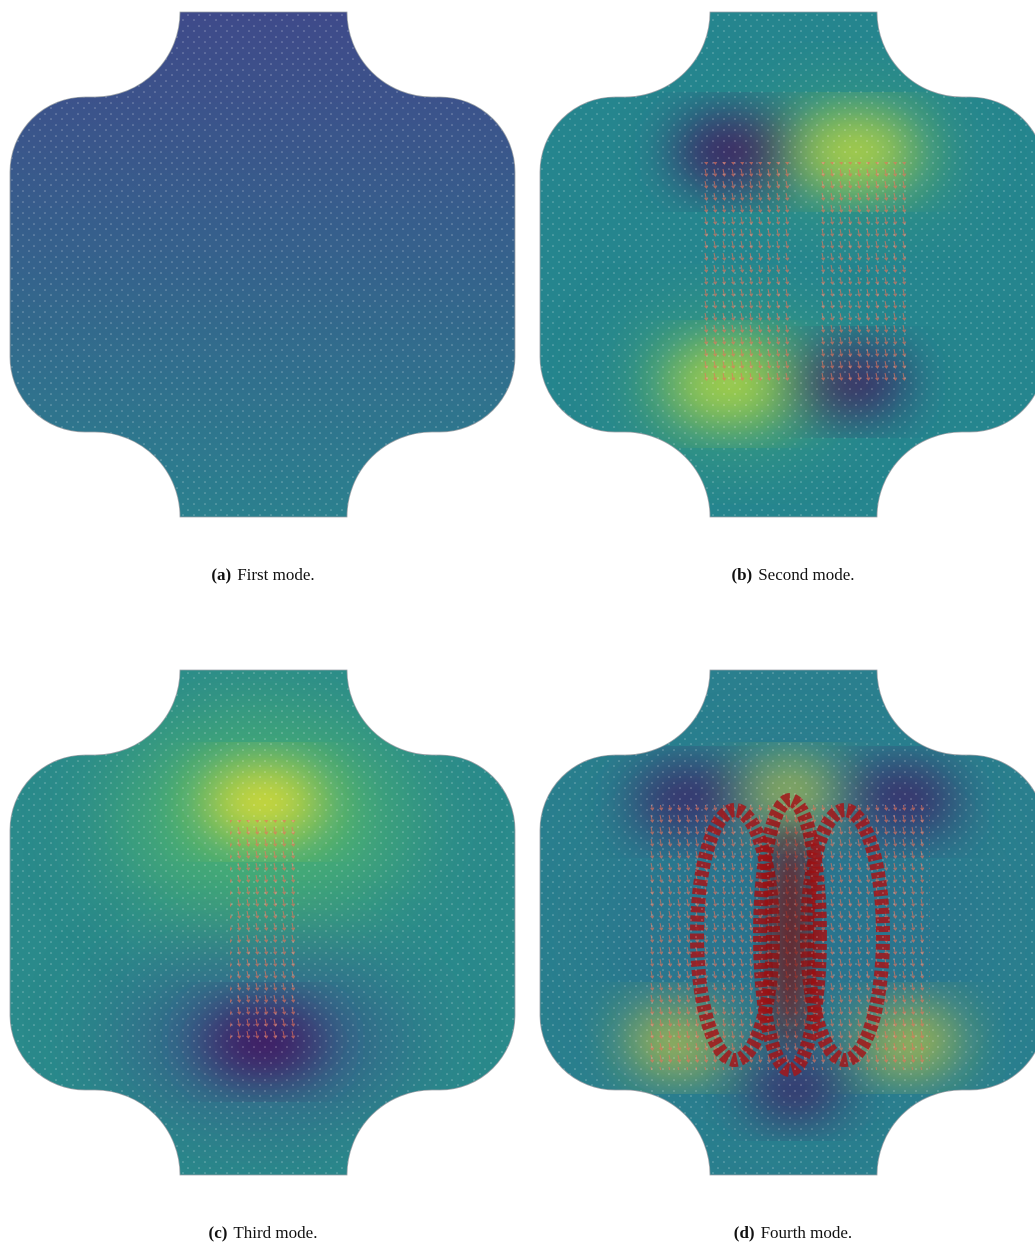  What do you see at coordinates (275, 574) in the screenshot?
I see `subcaption-text: First mode.` at bounding box center [275, 574].